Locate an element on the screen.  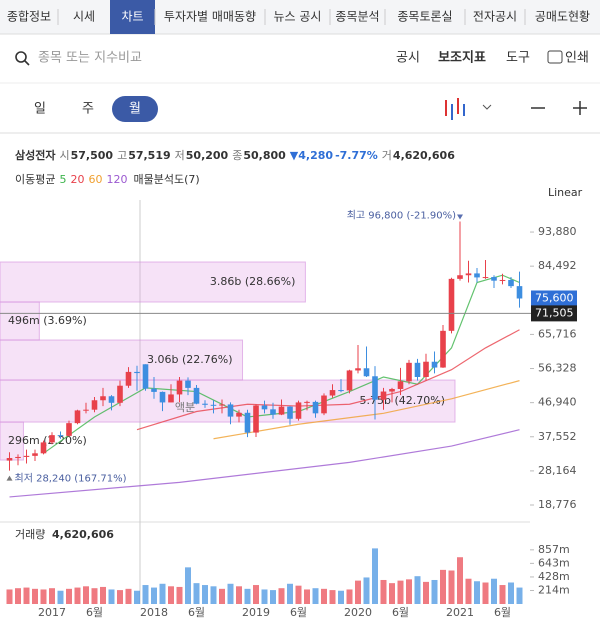
ma-label: 이동평균 is located at coordinates (35, 179).